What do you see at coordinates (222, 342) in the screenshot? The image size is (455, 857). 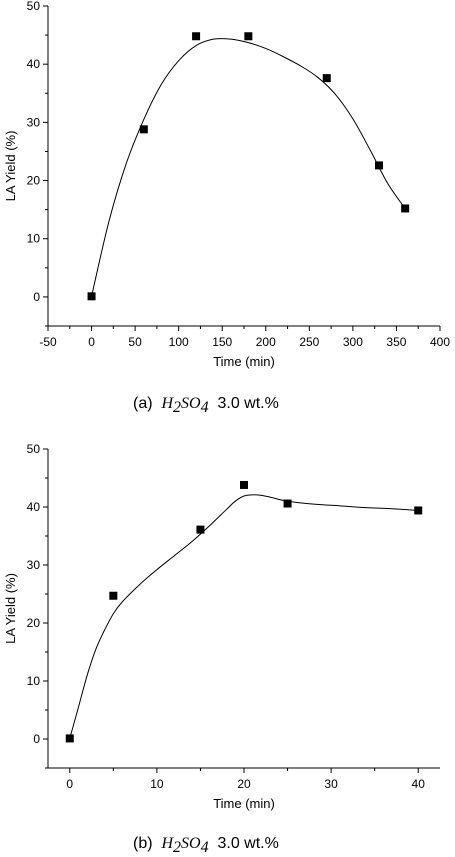 I see `x-tick-label: 150` at bounding box center [222, 342].